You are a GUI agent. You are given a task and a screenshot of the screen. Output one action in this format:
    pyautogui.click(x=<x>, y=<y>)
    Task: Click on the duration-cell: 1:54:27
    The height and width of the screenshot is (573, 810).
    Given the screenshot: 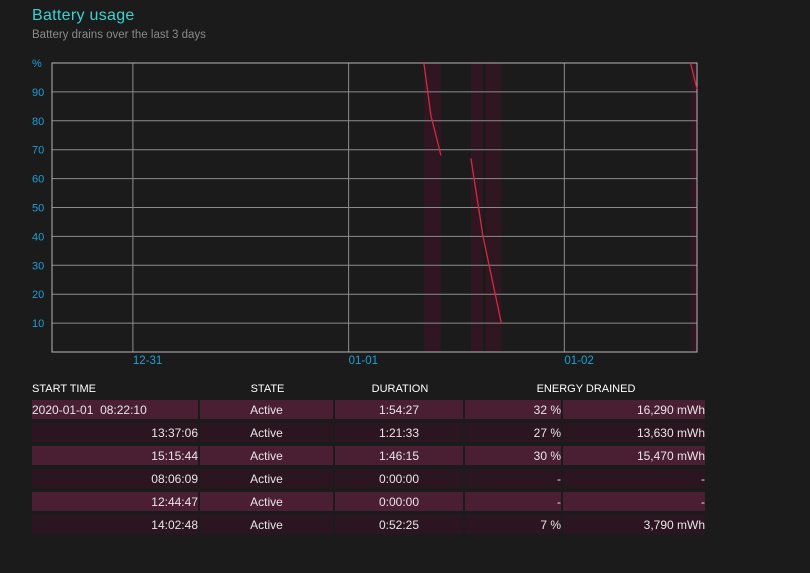 What is the action you would take?
    pyautogui.click(x=400, y=409)
    